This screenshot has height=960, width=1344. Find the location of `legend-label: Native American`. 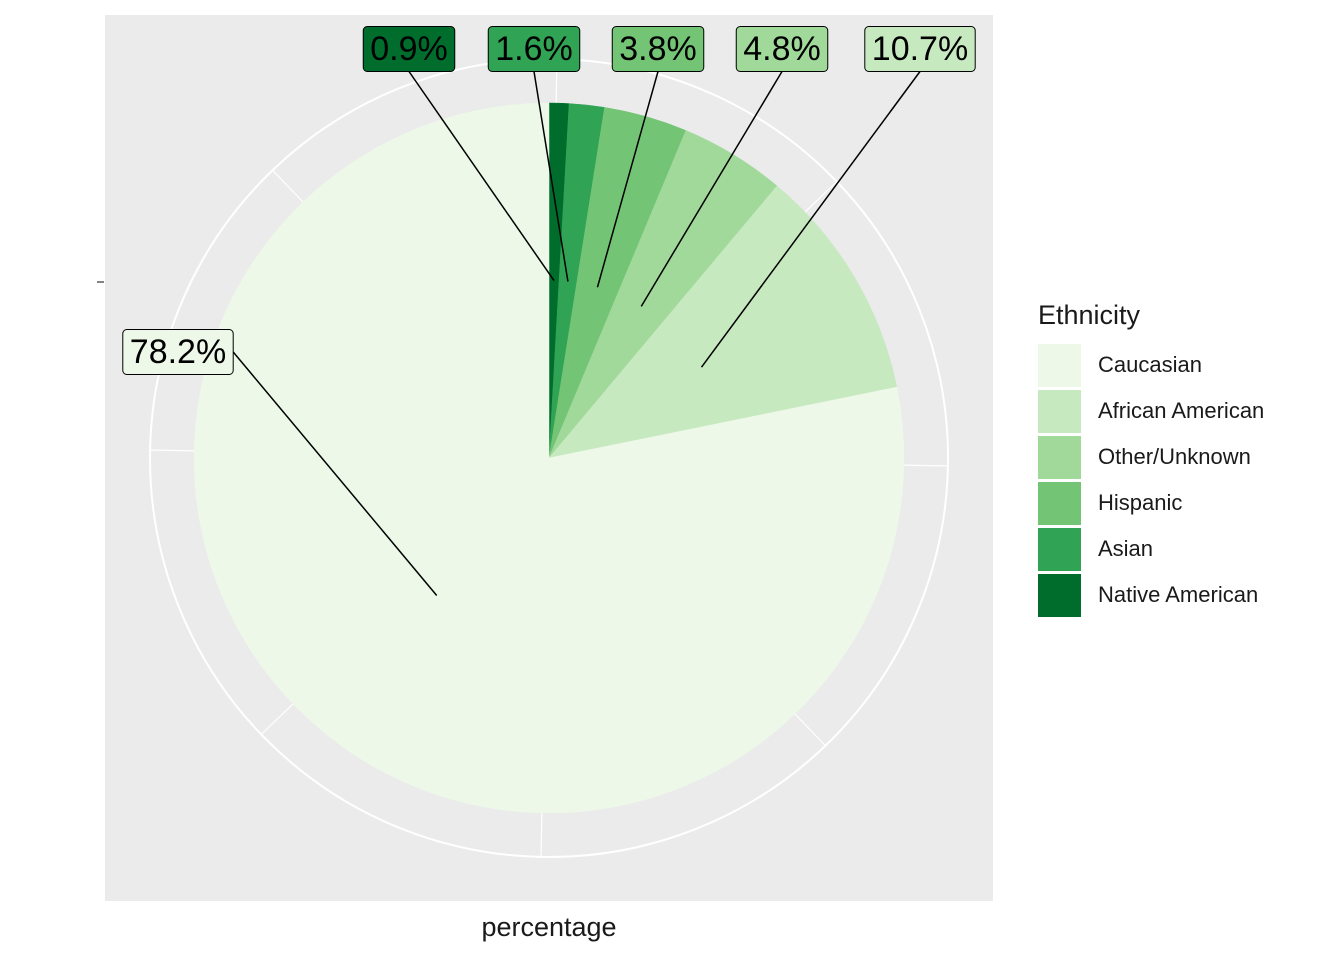

legend-label: Native American is located at coordinates (1178, 594).